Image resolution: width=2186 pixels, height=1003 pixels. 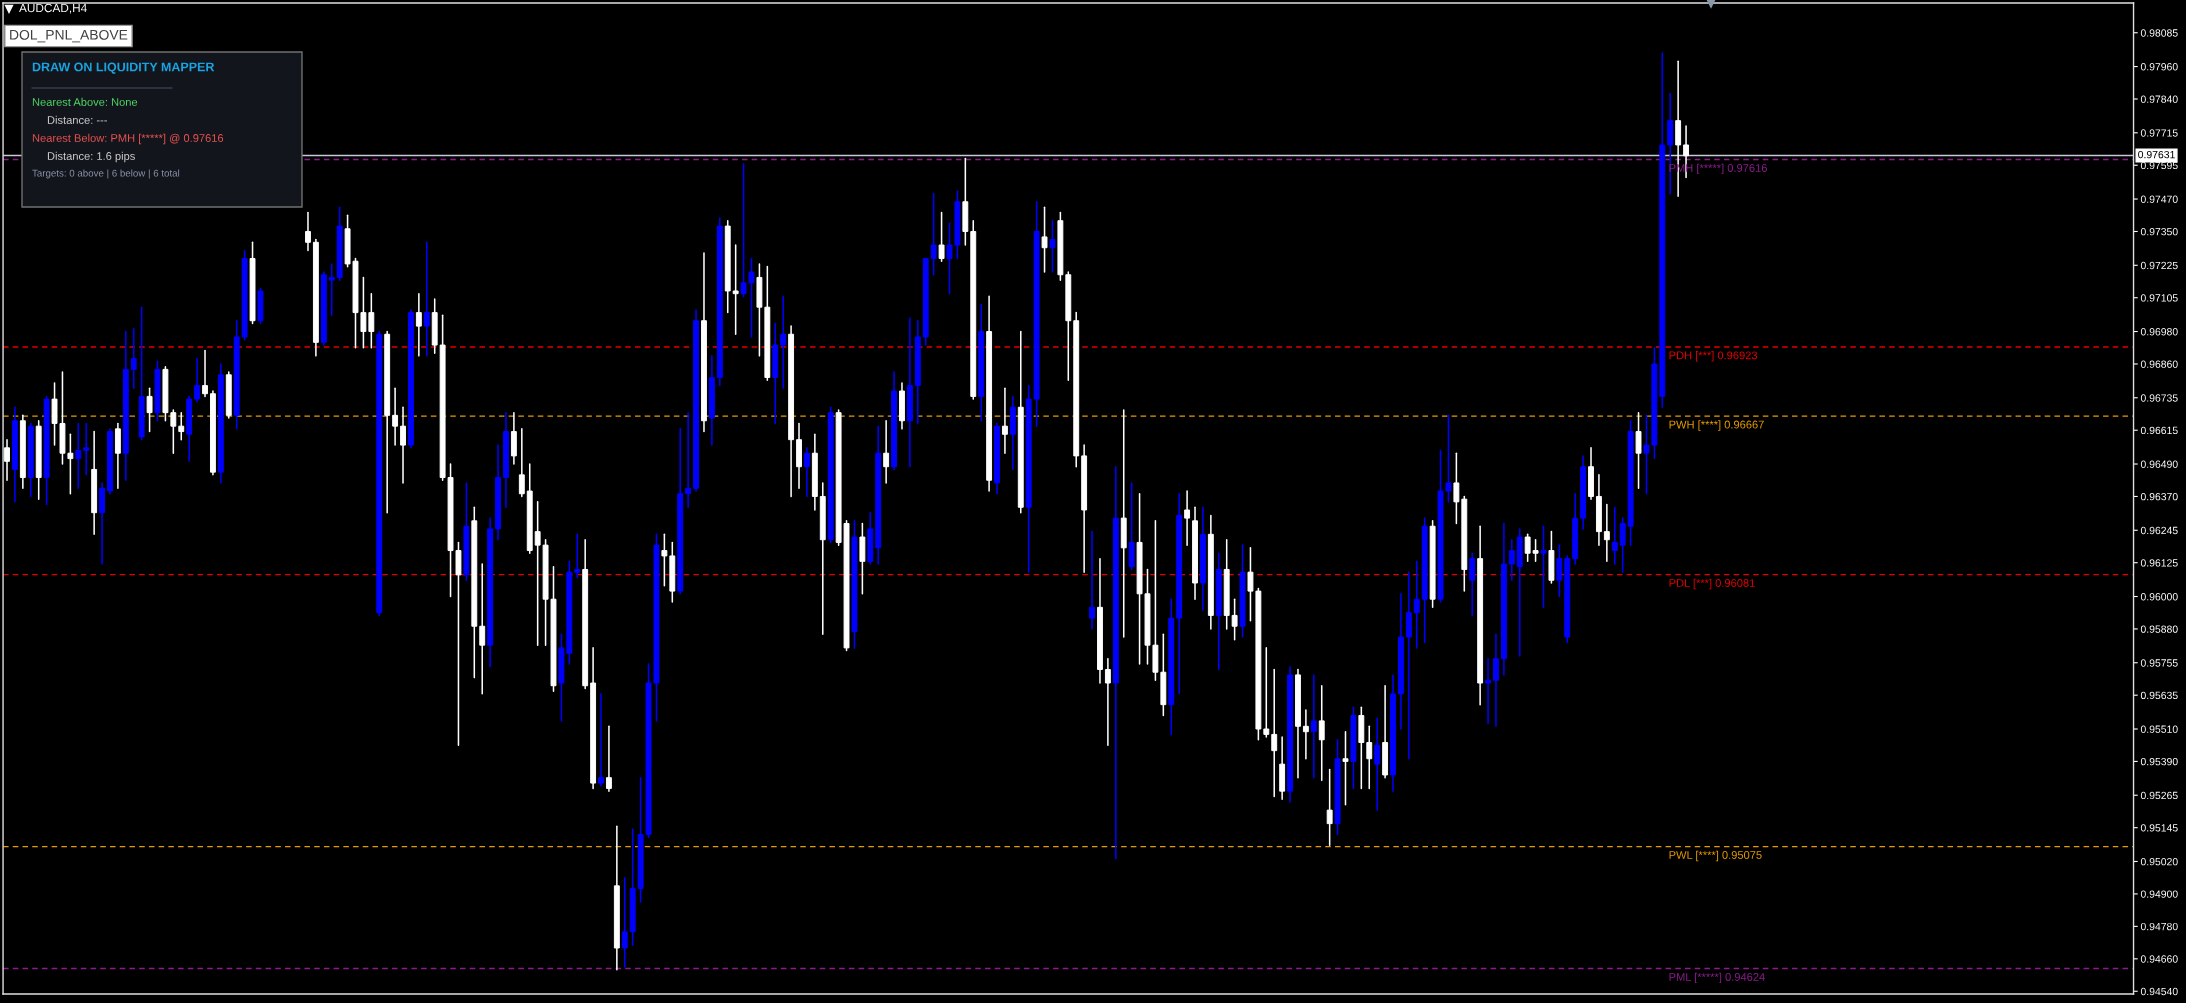 What do you see at coordinates (1716, 425) in the screenshot?
I see `ref-line-label: PWH [****] 0.96667` at bounding box center [1716, 425].